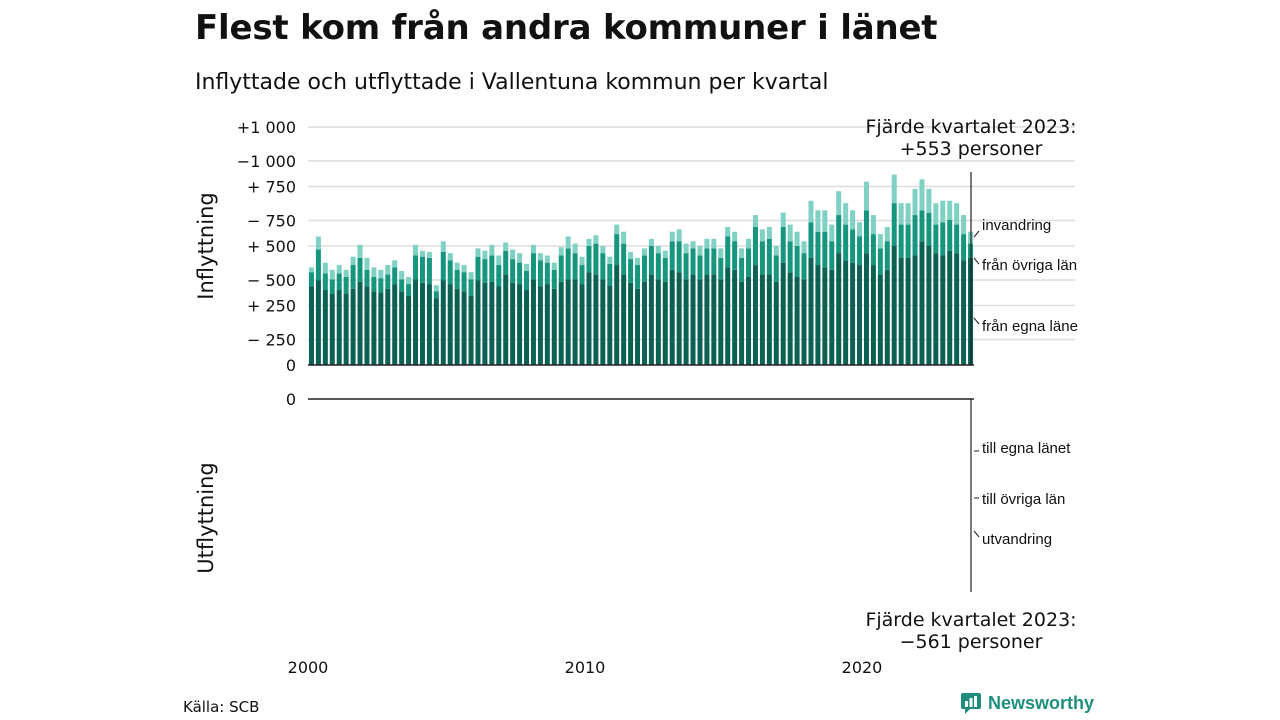 This screenshot has height=720, width=1280. Describe the element at coordinates (585, 667) in the screenshot. I see `x-tick-label: 2010` at that location.